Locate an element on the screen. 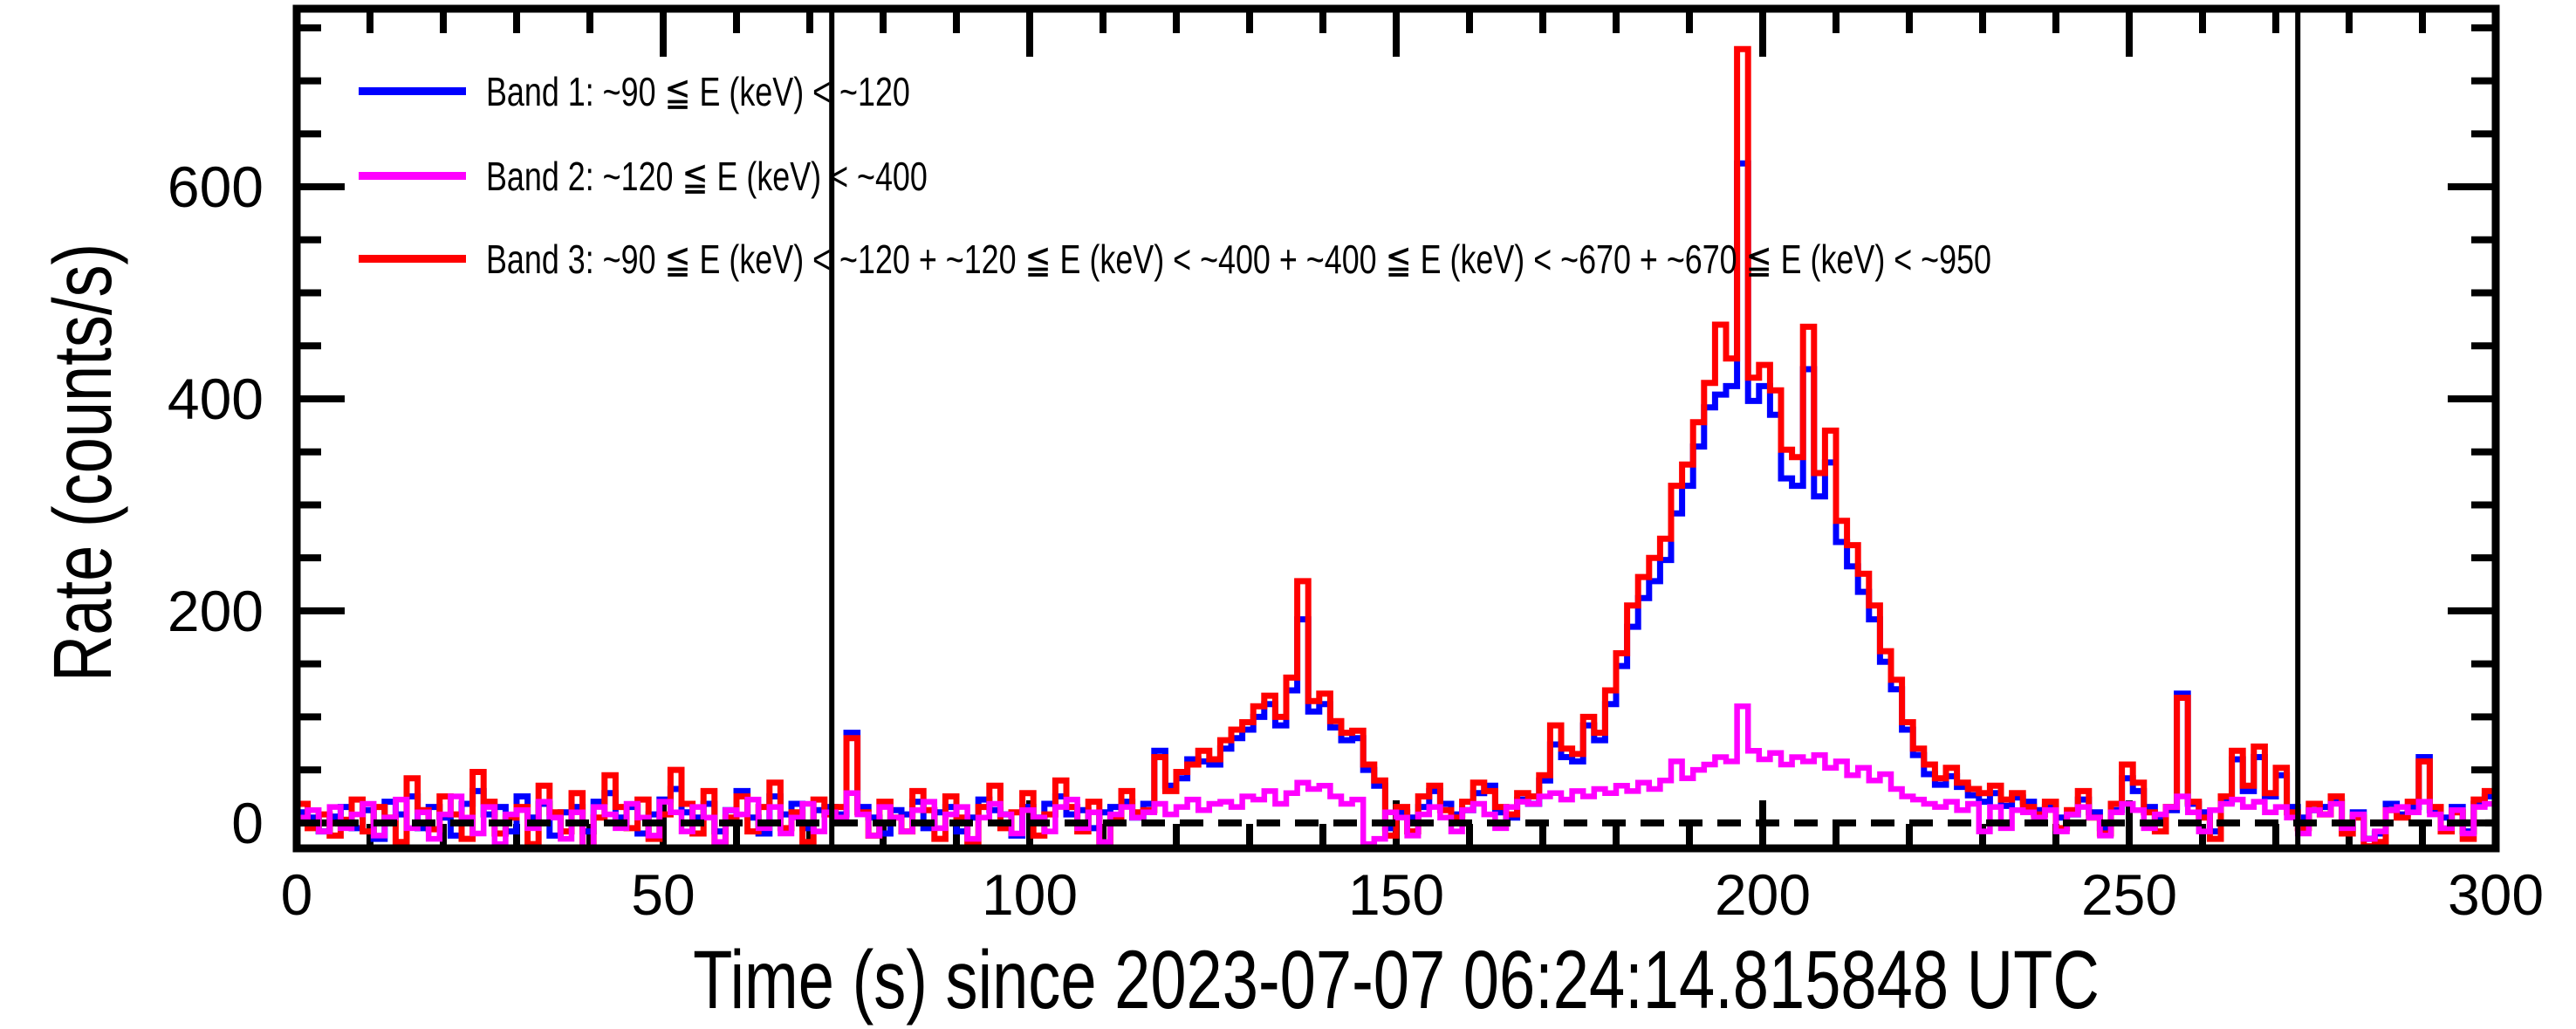 The height and width of the screenshot is (1029, 2576). legend-item-band1: Band 1: ~90 ≦ E (keV) < ~120 is located at coordinates (1288, 91).